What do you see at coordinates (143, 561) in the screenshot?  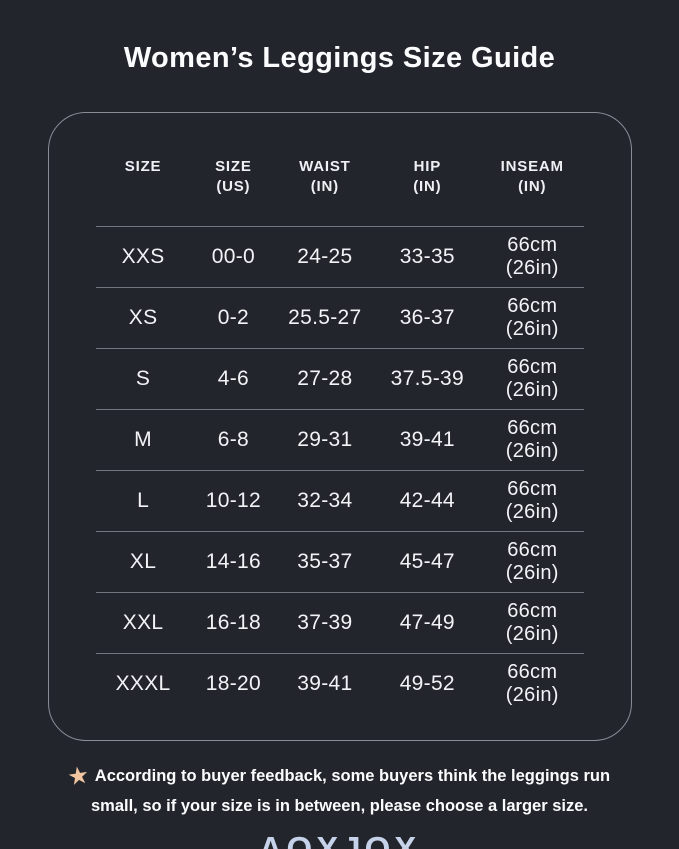 I see `cell-size: XL` at bounding box center [143, 561].